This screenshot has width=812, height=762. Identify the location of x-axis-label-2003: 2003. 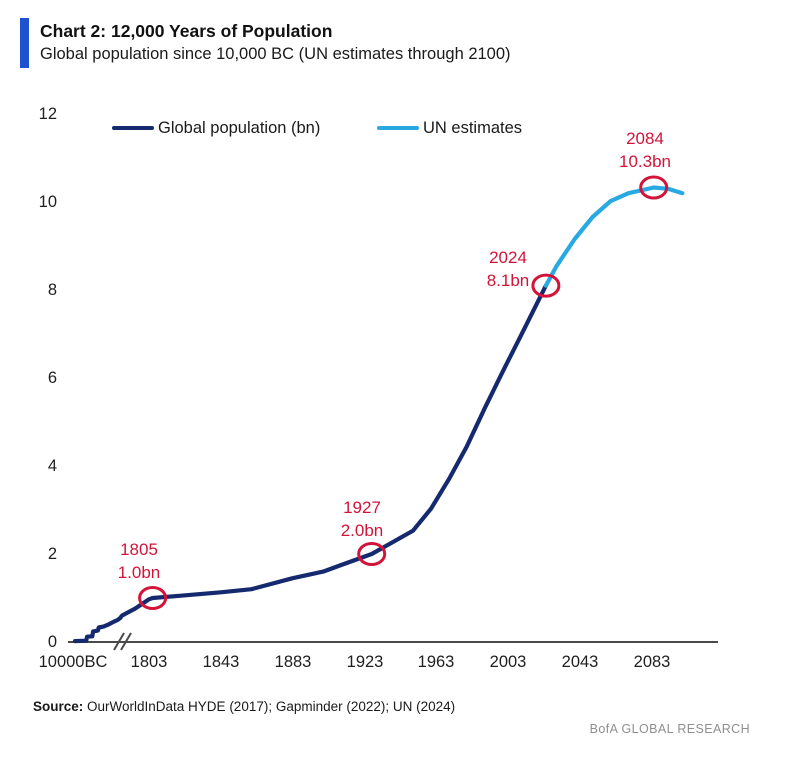
(508, 662).